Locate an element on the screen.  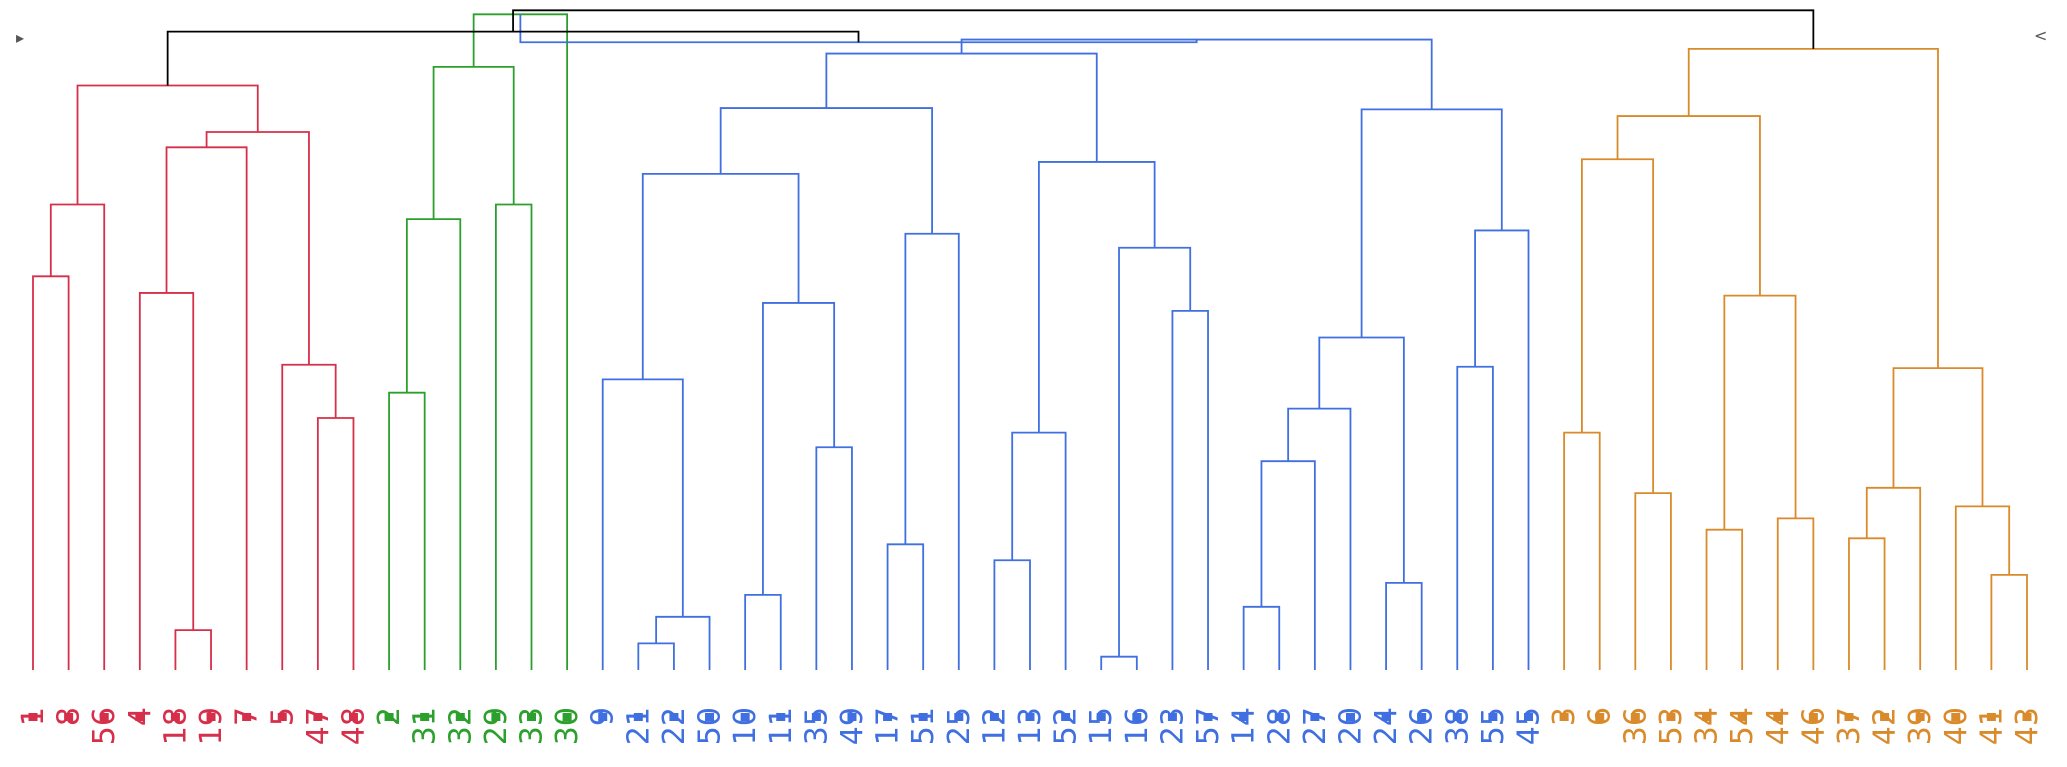
leaf-label: 8 is located at coordinates (69, 716).